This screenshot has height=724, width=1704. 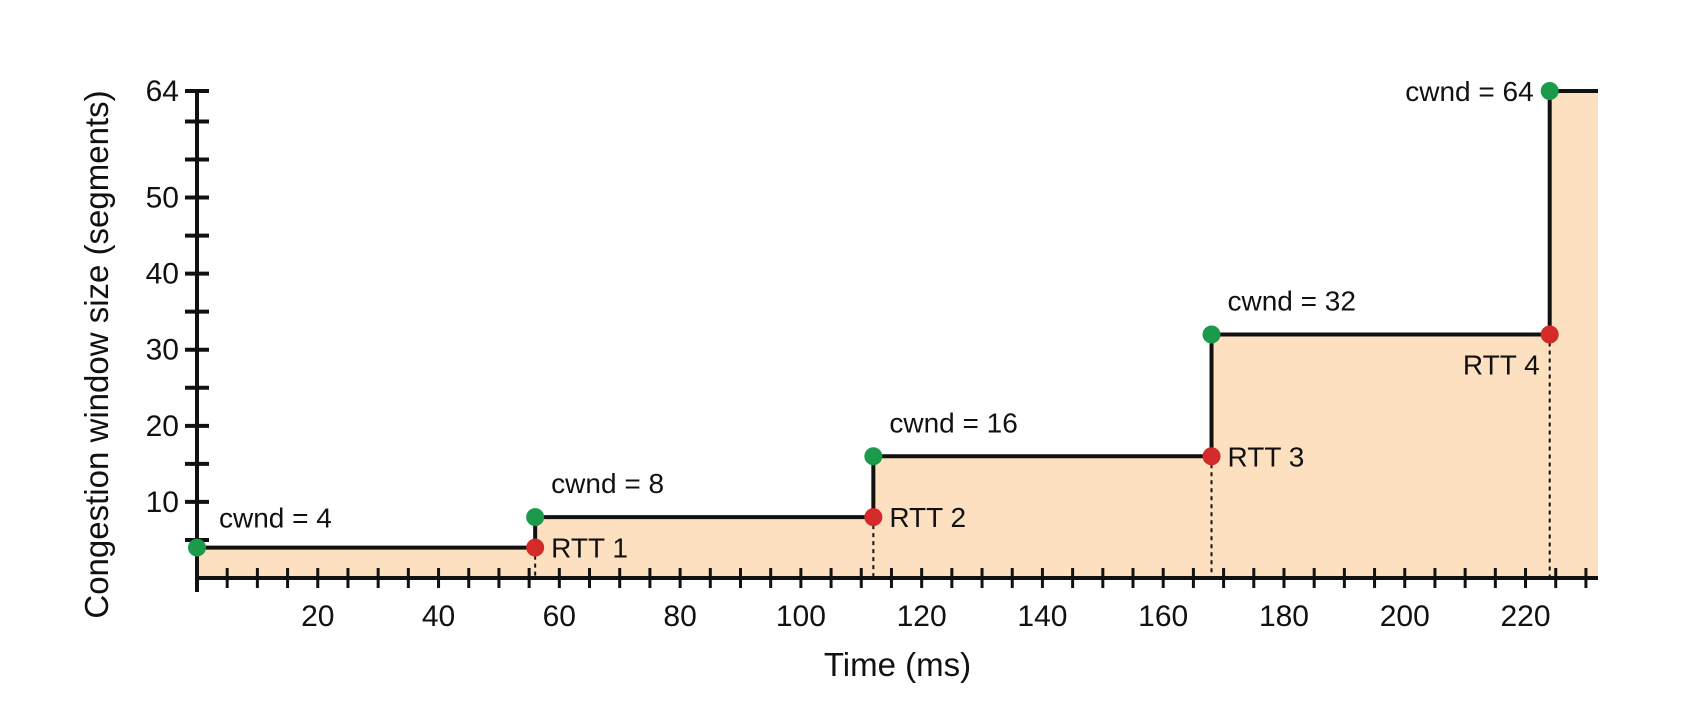 What do you see at coordinates (1284, 616) in the screenshot?
I see `x-tick-label: 180` at bounding box center [1284, 616].